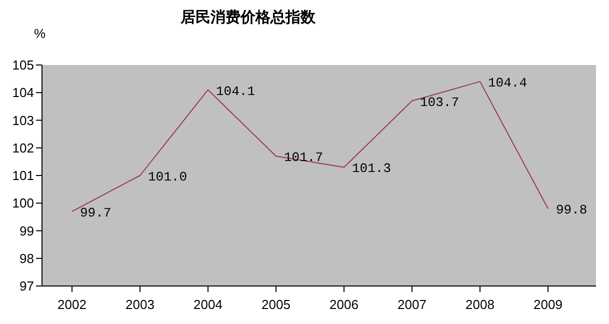  Describe the element at coordinates (248, 17) in the screenshot. I see `chart-title: 居民消费价格总指数` at that location.